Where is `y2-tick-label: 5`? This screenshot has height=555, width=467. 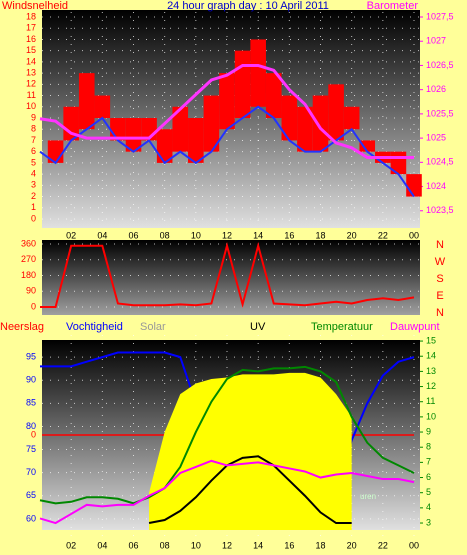 y2-tick-label: 5 is located at coordinates (428, 492).